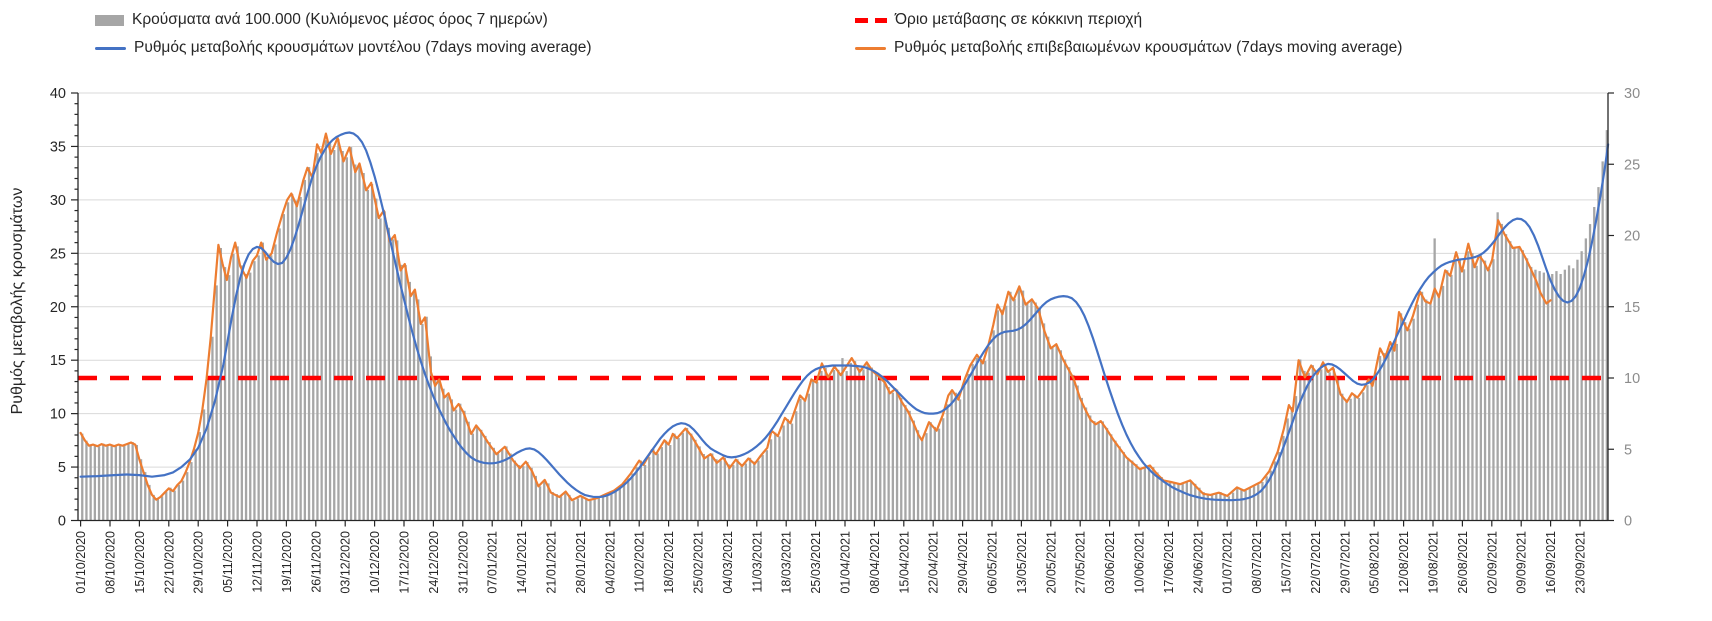  Describe the element at coordinates (875, 562) in the screenshot. I see `x-axis-date-label: 08/04/2021` at that location.